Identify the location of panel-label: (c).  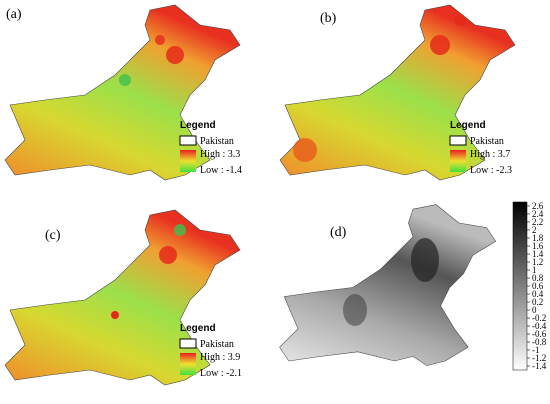
(53, 235).